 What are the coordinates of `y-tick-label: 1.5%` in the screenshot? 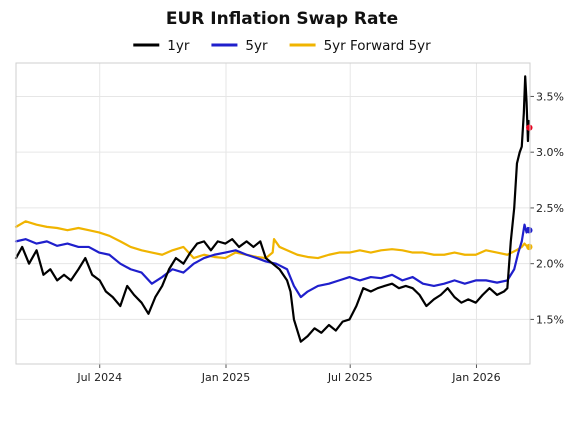 It's located at (550, 319).